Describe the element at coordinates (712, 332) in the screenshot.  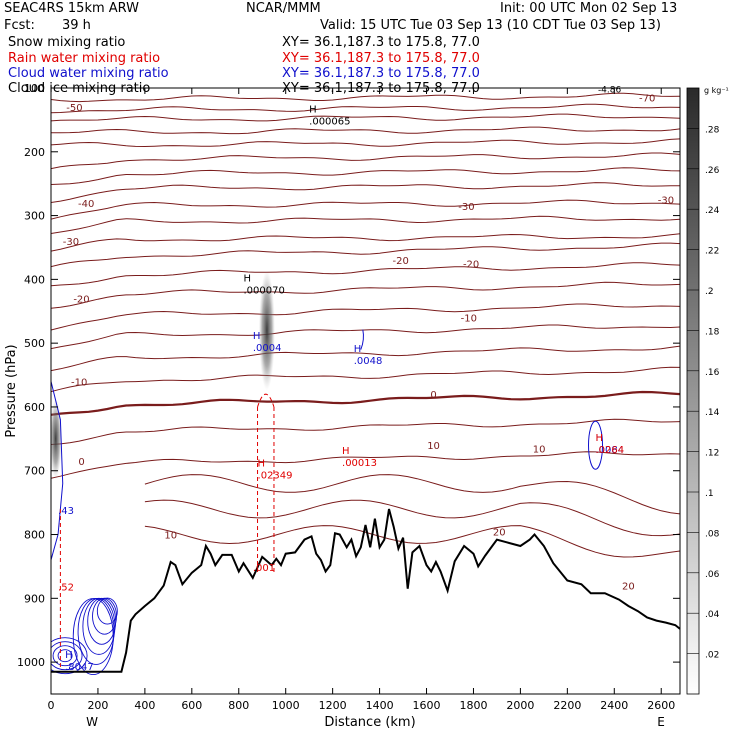
I see `colorbar-tick-label: .18` at that location.